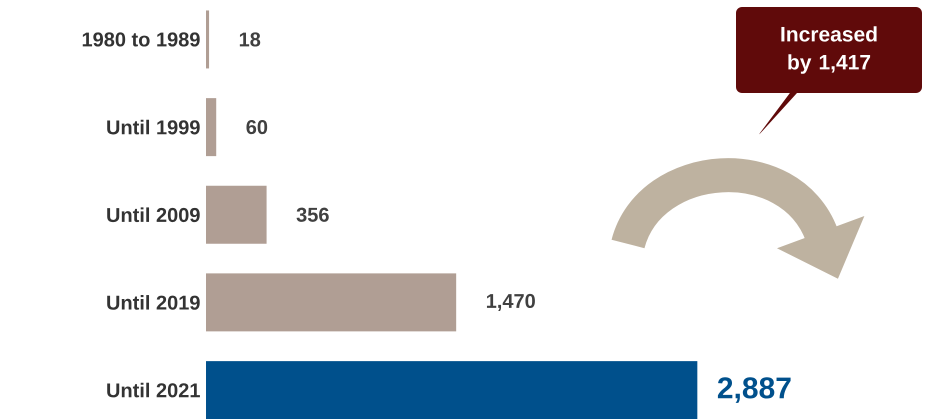  Describe the element at coordinates (153, 302) in the screenshot. I see `y-tick-label: Until 2019` at that location.